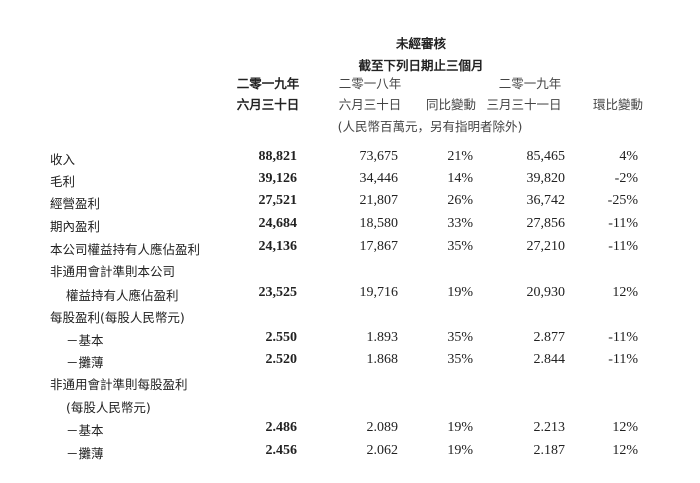  I want to click on cell-prior-quarter: 27,856, so click(546, 223).